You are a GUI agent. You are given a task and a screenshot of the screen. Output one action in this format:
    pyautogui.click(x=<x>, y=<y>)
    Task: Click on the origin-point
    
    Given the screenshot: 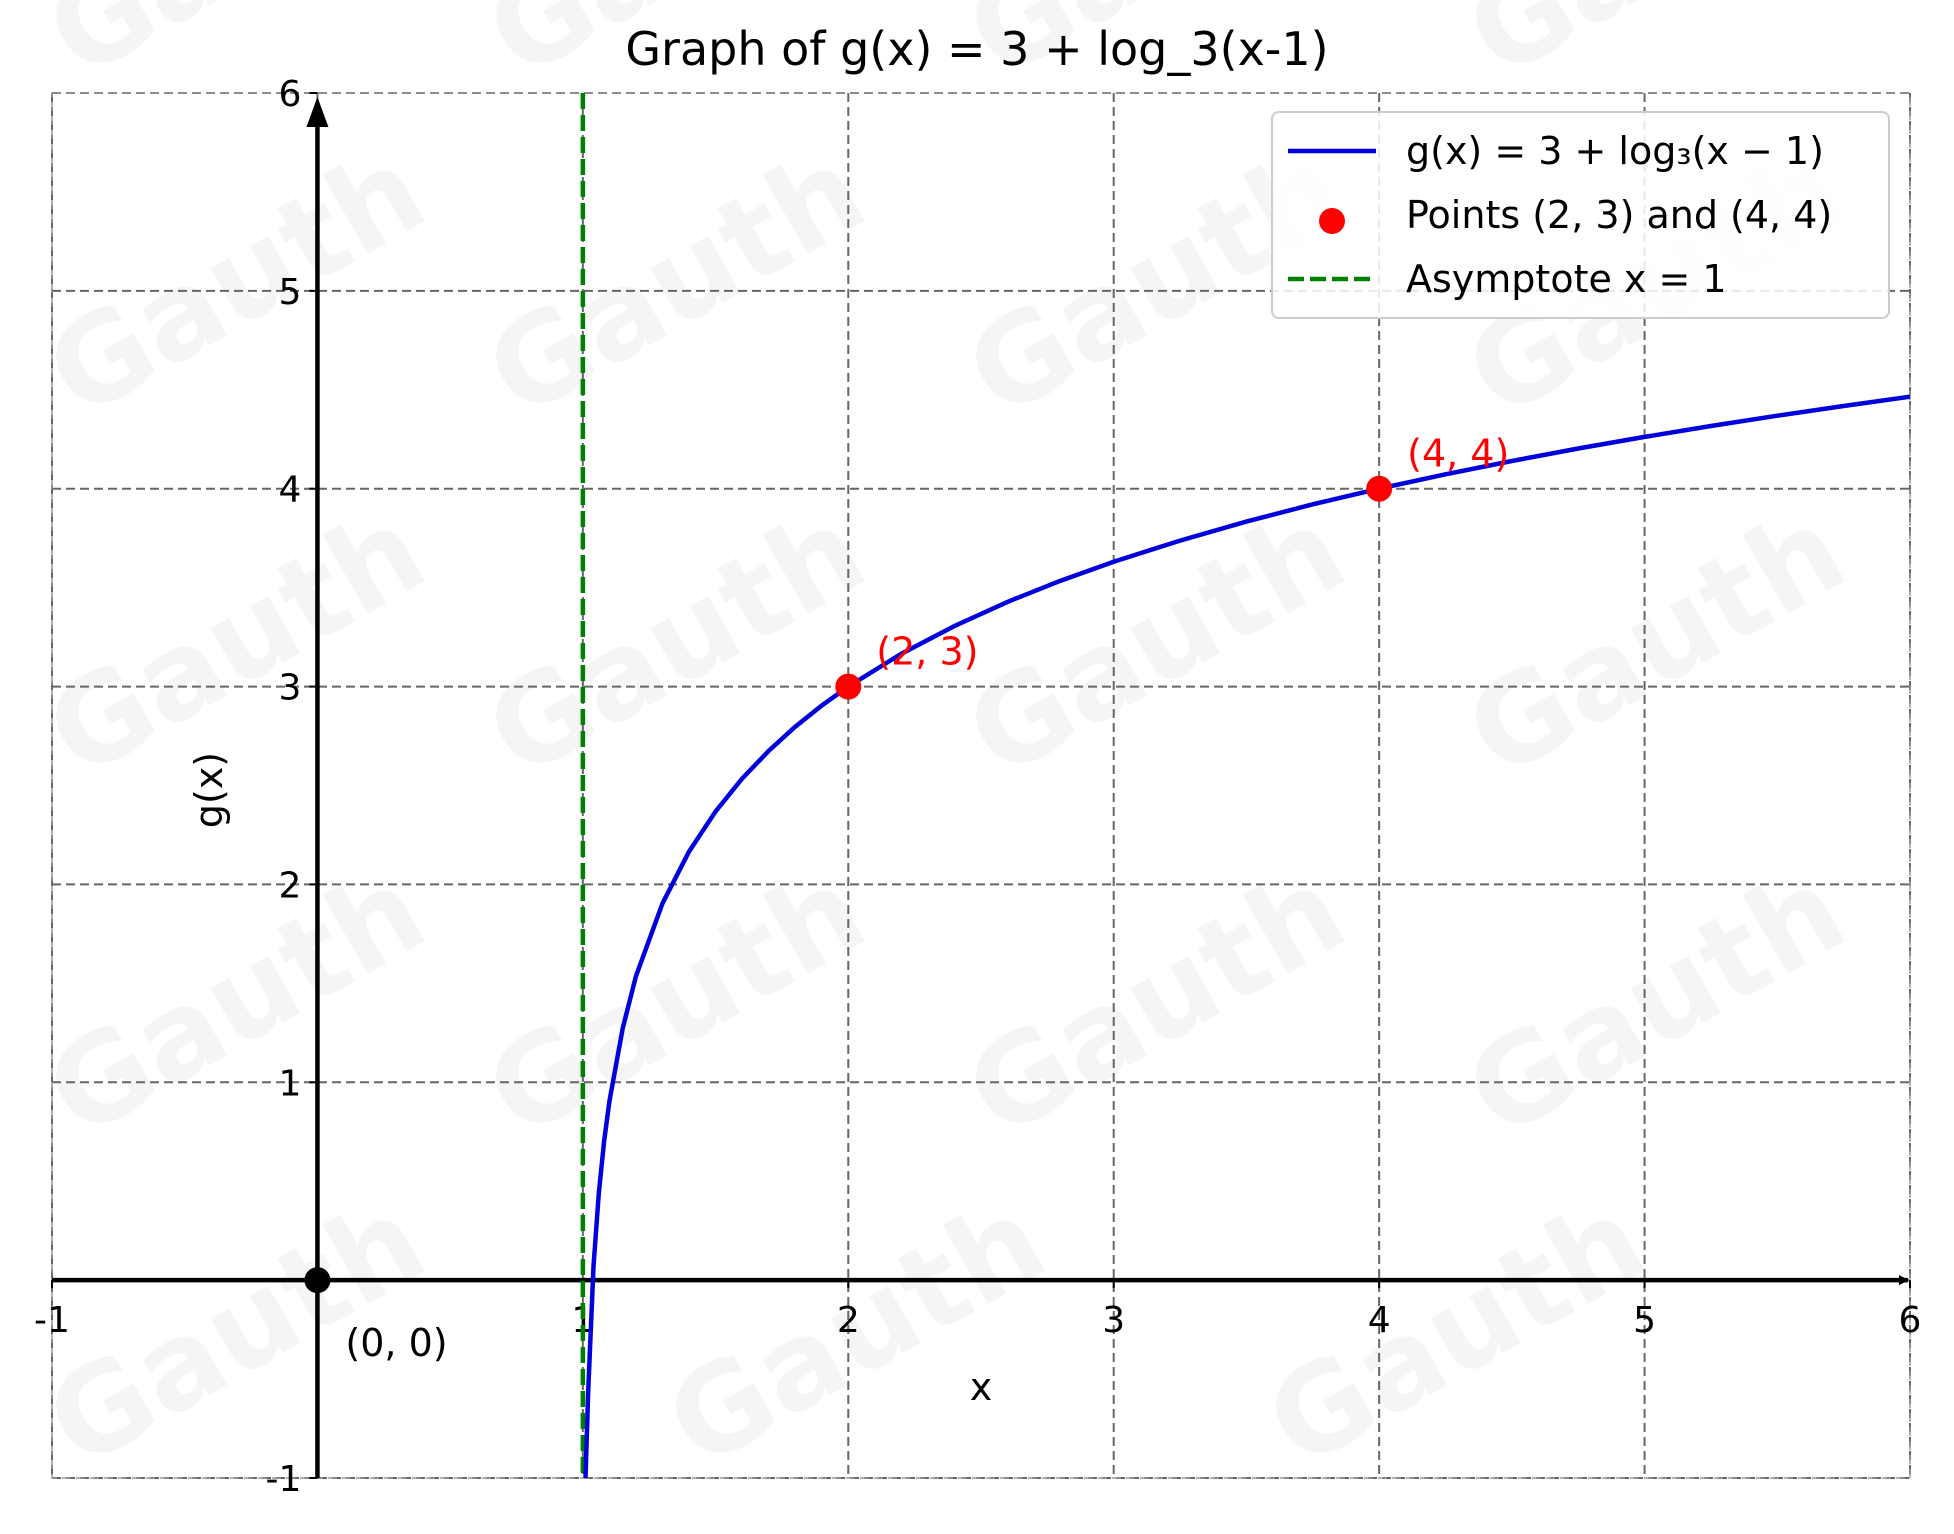 What is the action you would take?
    pyautogui.click(x=317, y=1280)
    